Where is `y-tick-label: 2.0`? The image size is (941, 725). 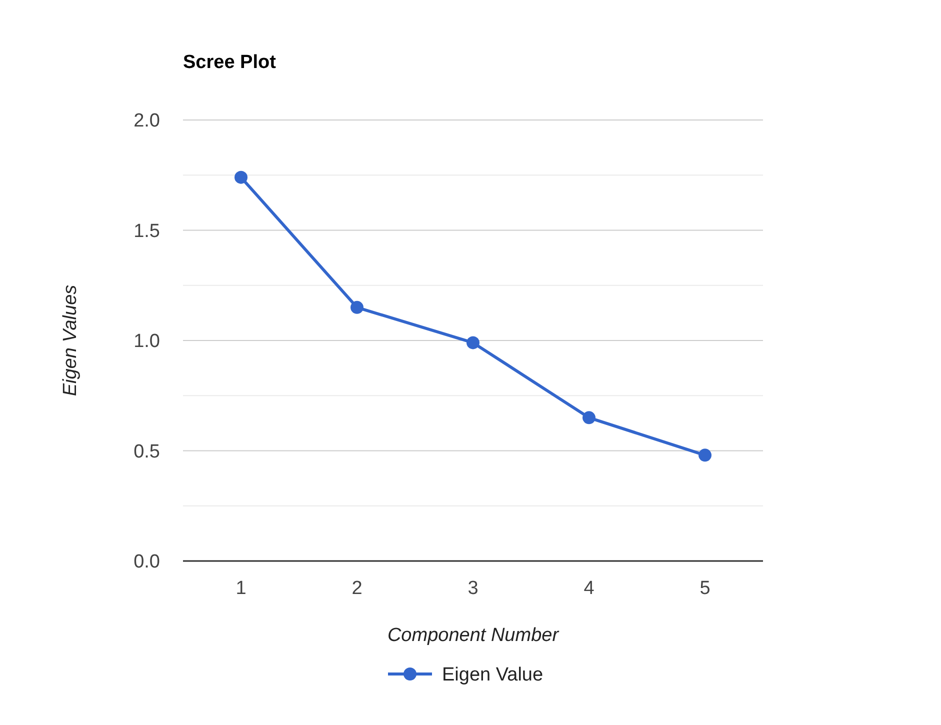
y-tick-label: 2.0 is located at coordinates (147, 121).